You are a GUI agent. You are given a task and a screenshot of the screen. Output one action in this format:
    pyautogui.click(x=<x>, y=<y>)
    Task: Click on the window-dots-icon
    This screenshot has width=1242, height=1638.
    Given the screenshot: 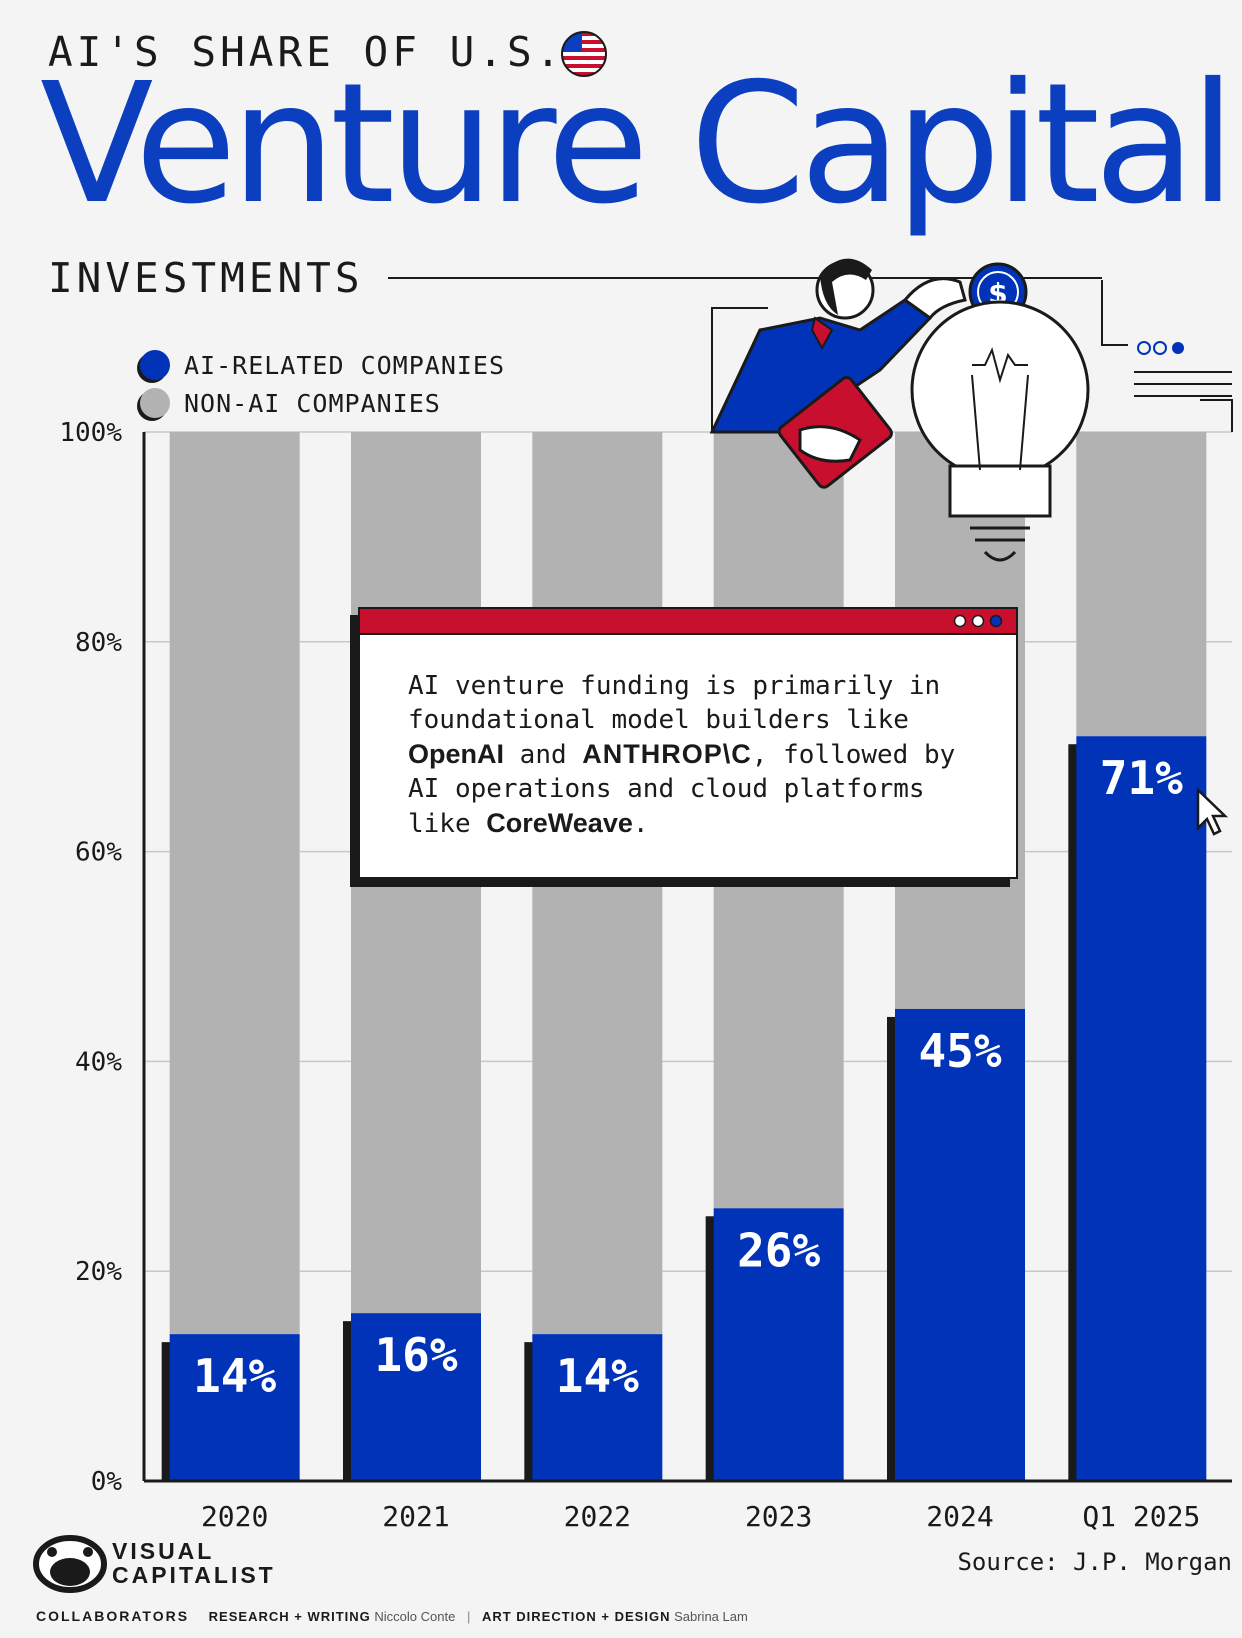 What is the action you would take?
    pyautogui.click(x=978, y=621)
    